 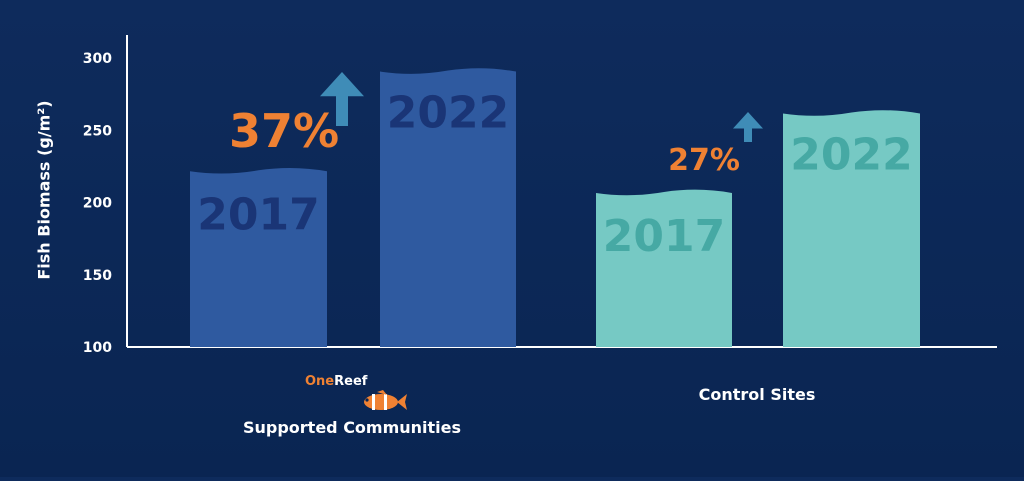 What do you see at coordinates (448, 208) in the screenshot?
I see `bar-supported-2022` at bounding box center [448, 208].